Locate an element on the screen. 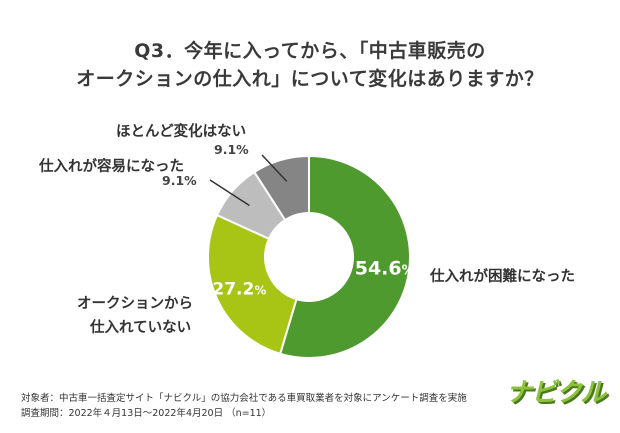 The width and height of the screenshot is (620, 433). navikuru-logo: ナビクル is located at coordinates (556, 393).